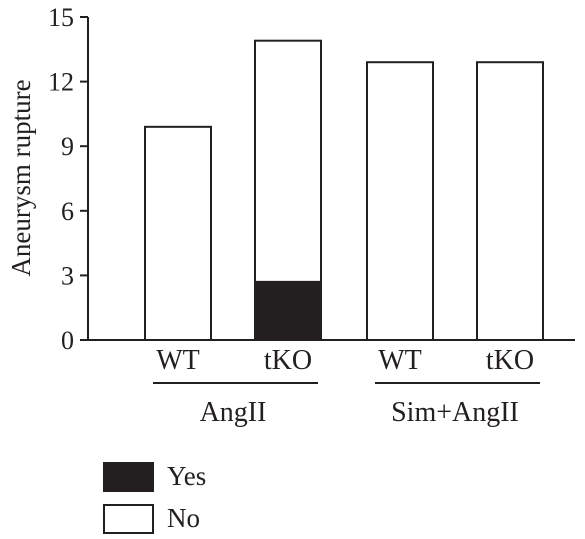  Describe the element at coordinates (67, 146) in the screenshot. I see `y-tick-label: 9` at that location.